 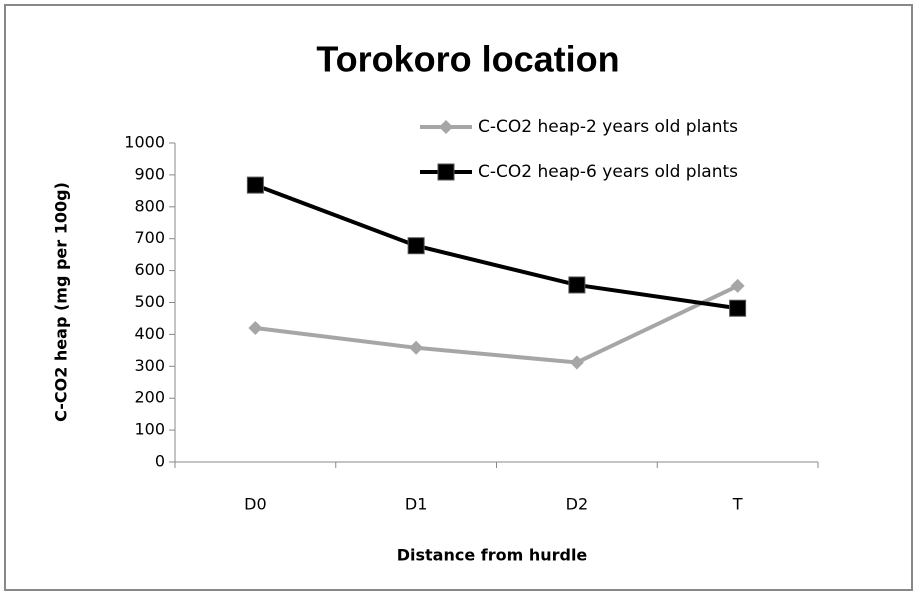 What do you see at coordinates (737, 504) in the screenshot?
I see `x-tick-label: T` at bounding box center [737, 504].